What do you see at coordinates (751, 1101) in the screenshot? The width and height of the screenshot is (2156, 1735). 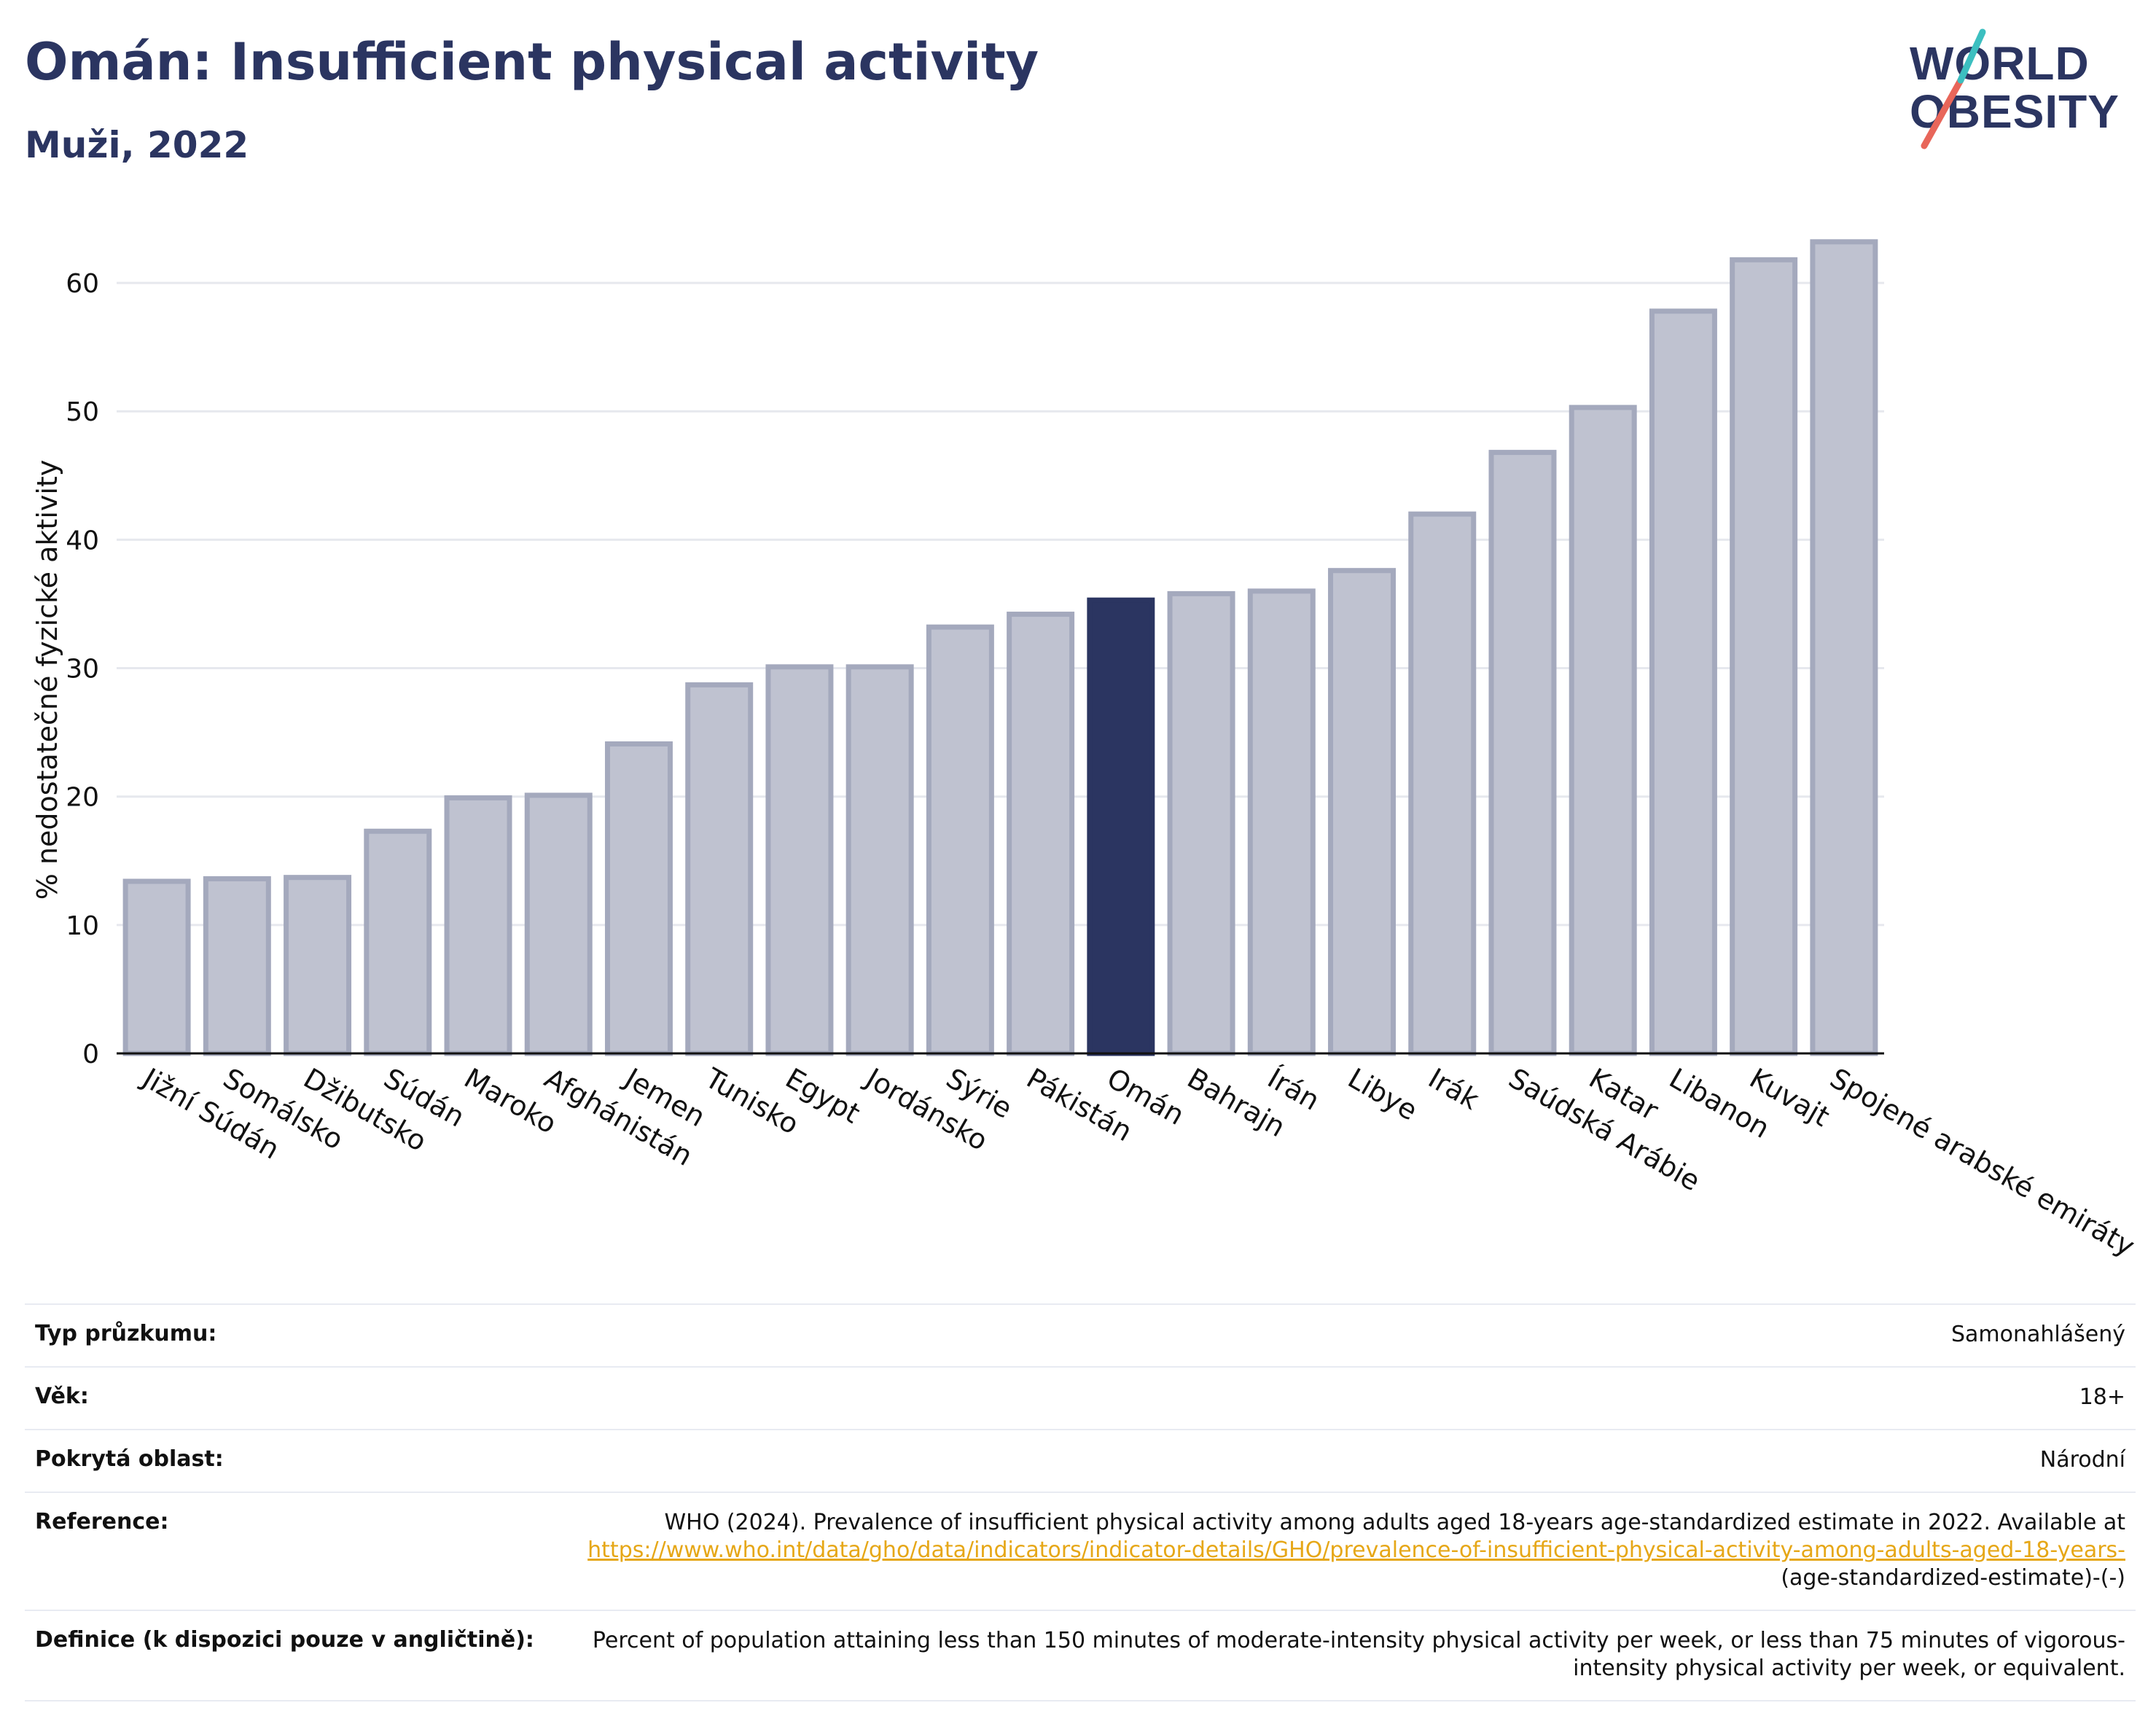 I see `x-tick-label: Tunisko` at bounding box center [751, 1101].